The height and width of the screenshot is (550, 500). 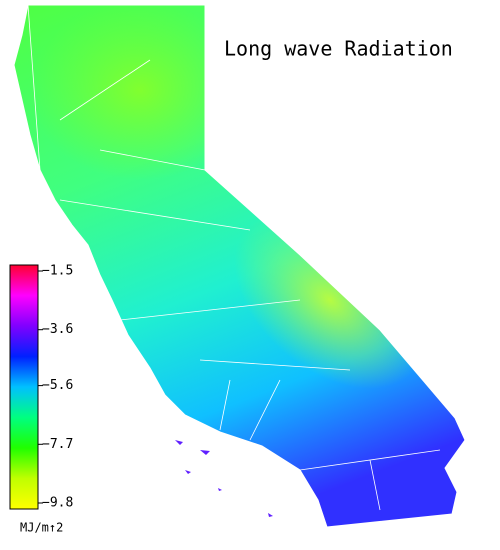 What do you see at coordinates (57, 271) in the screenshot?
I see `colorbar-tick-label: −1.5` at bounding box center [57, 271].